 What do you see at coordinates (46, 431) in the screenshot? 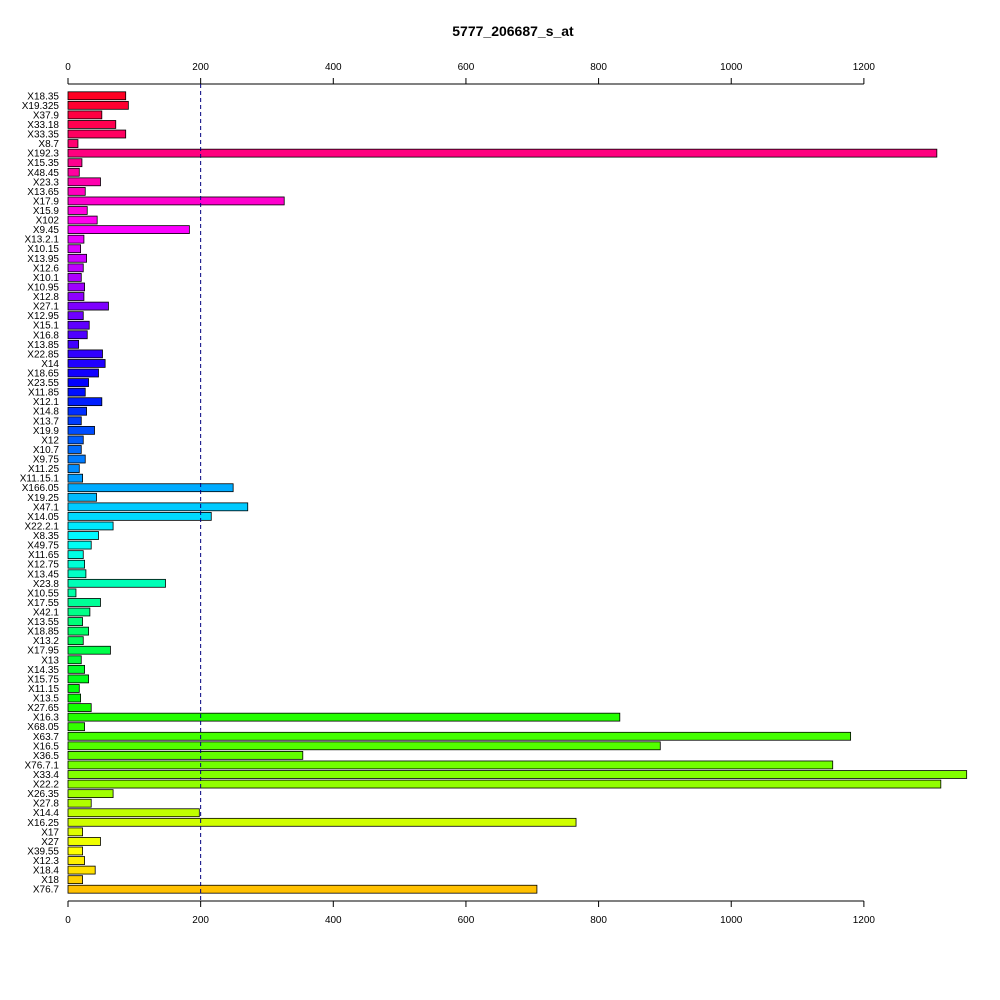
I see `category-label: X19.9` at bounding box center [46, 431].